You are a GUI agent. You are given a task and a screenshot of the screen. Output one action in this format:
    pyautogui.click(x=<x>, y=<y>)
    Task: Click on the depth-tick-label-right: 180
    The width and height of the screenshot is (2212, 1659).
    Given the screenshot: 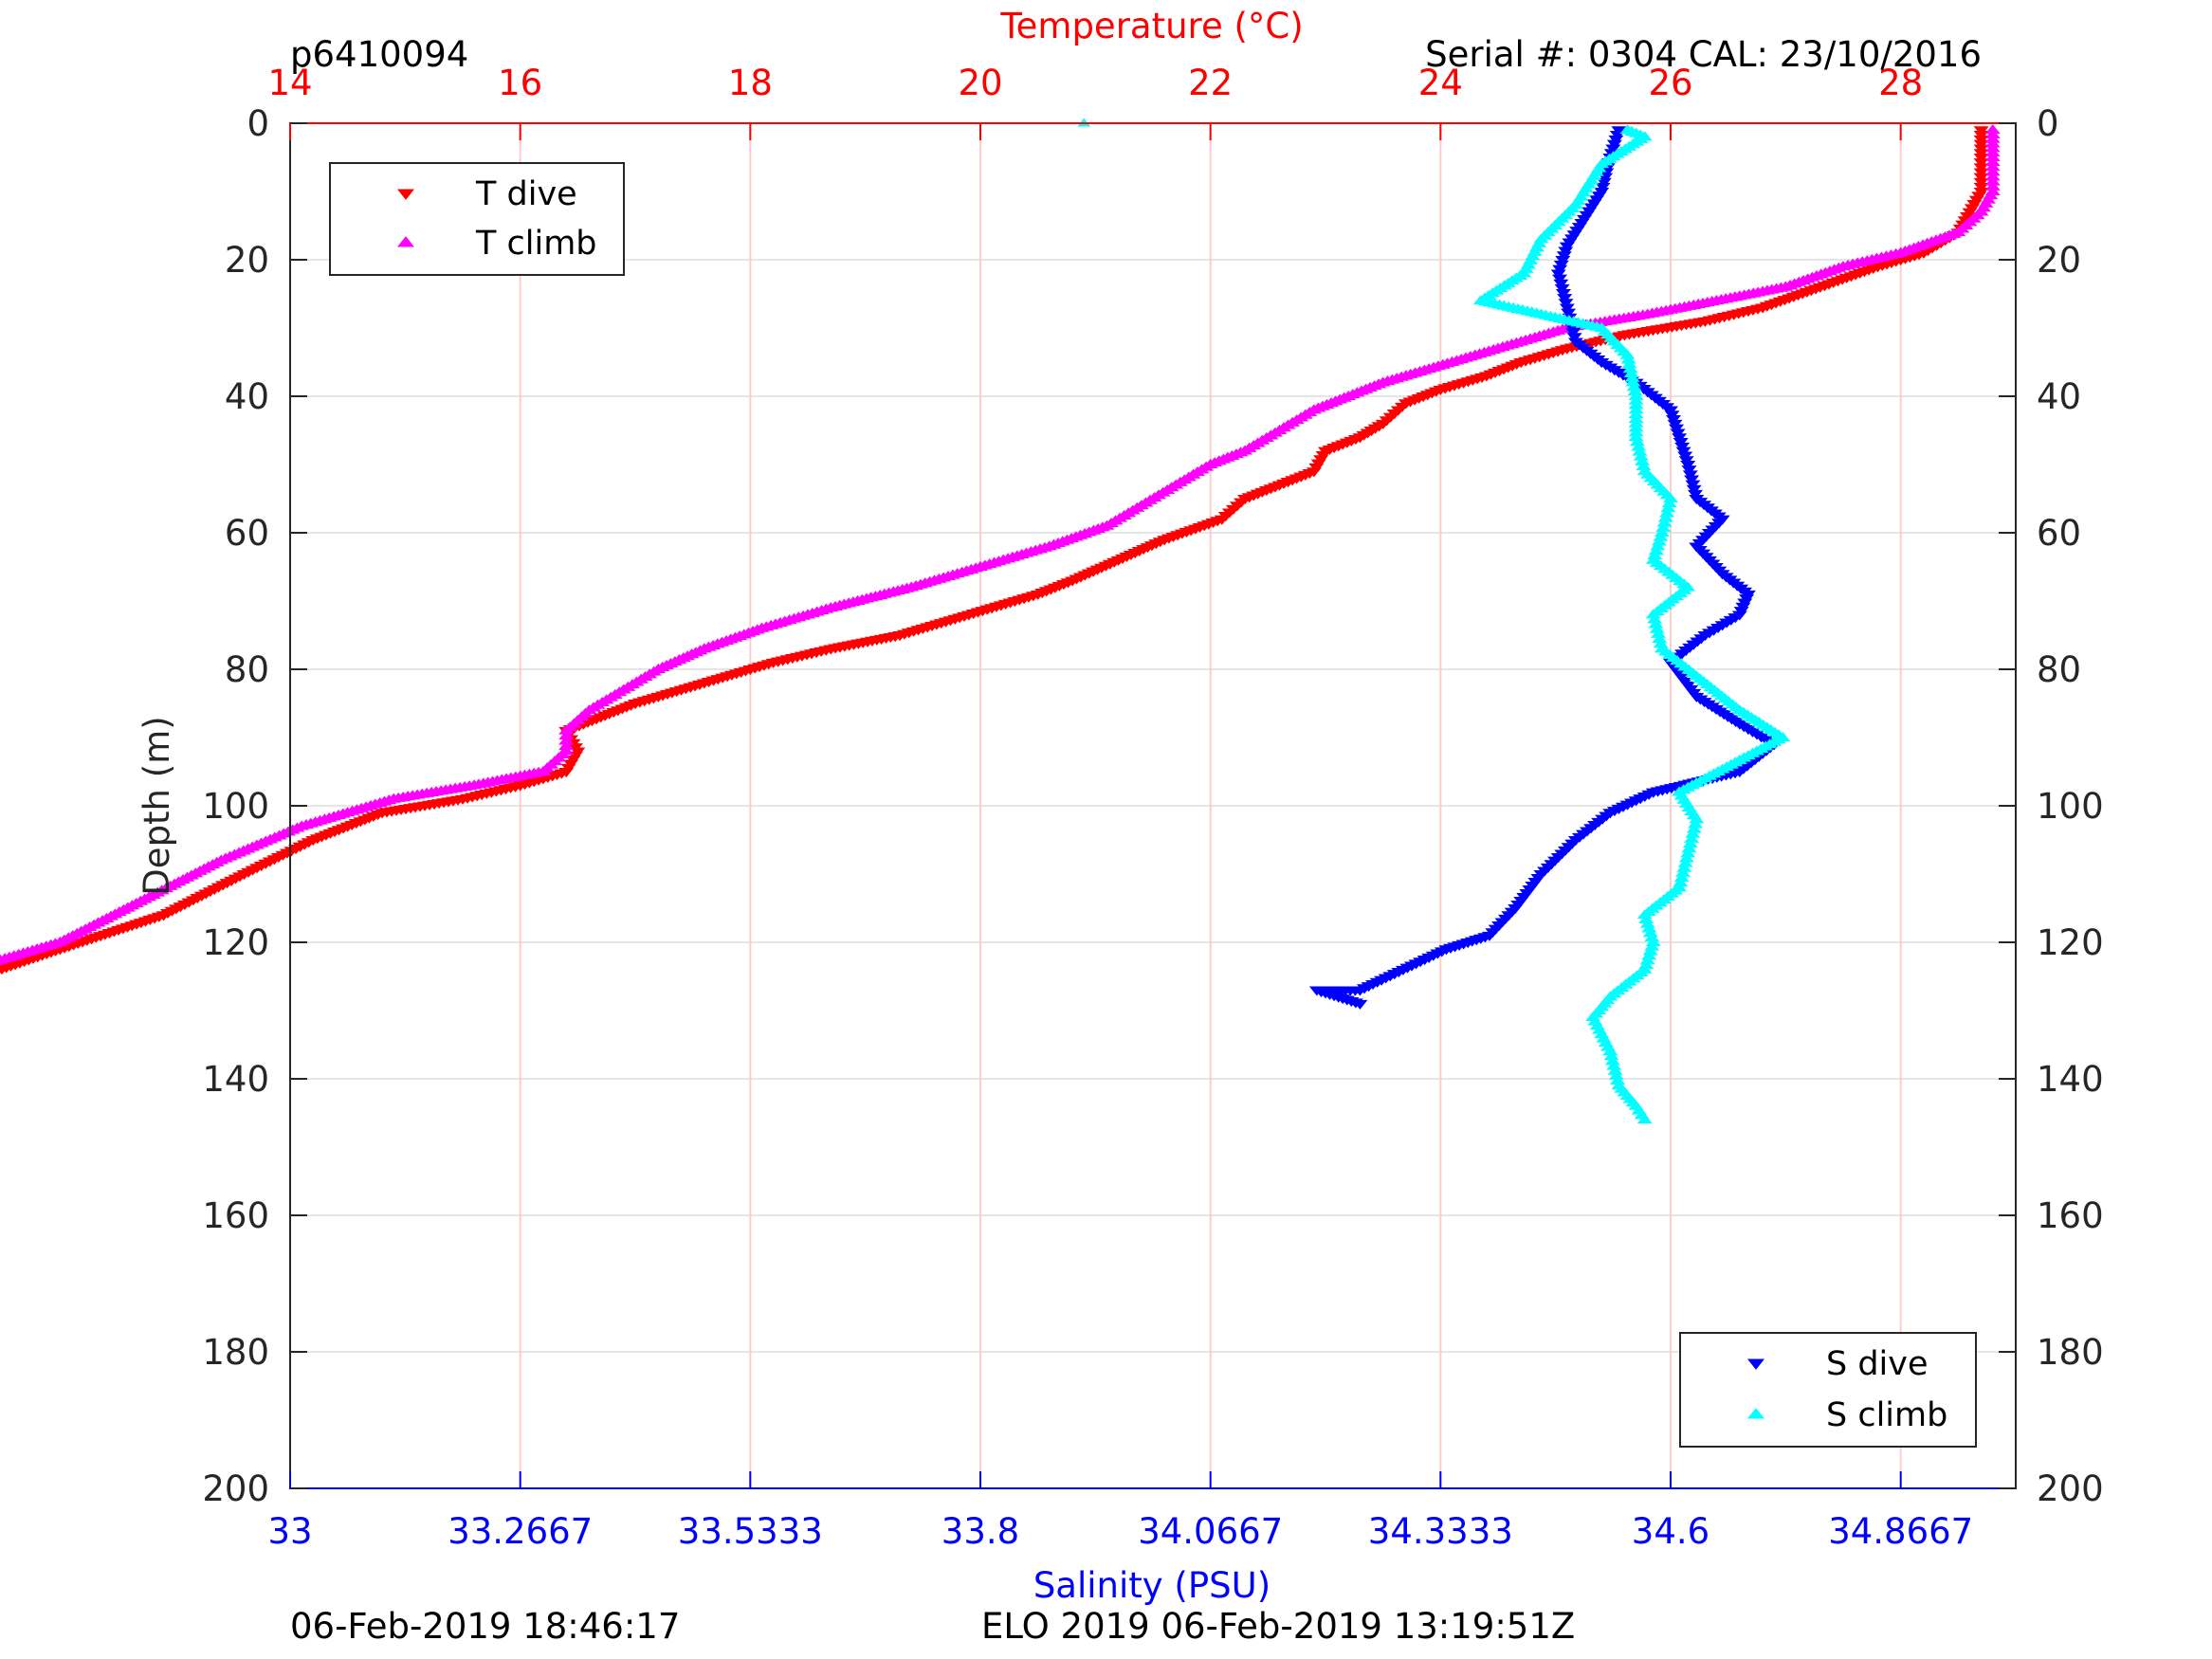 What is the action you would take?
    pyautogui.click(x=2070, y=1352)
    